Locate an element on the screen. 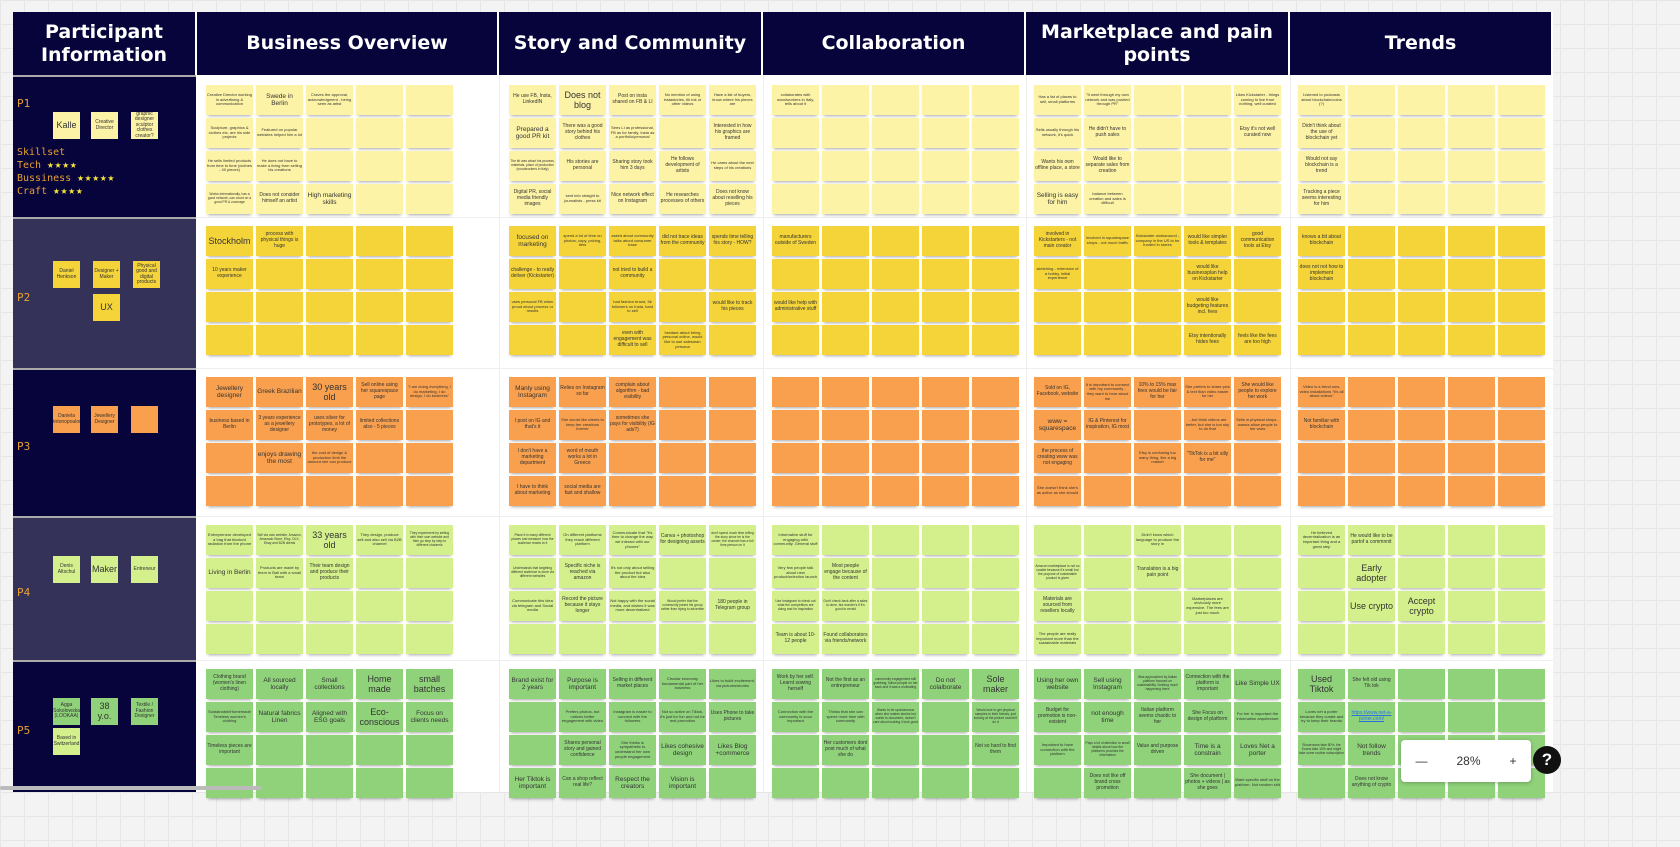 This screenshot has width=1680, height=847. sticky-note: Can a shop reflect real life? is located at coordinates (582, 783).